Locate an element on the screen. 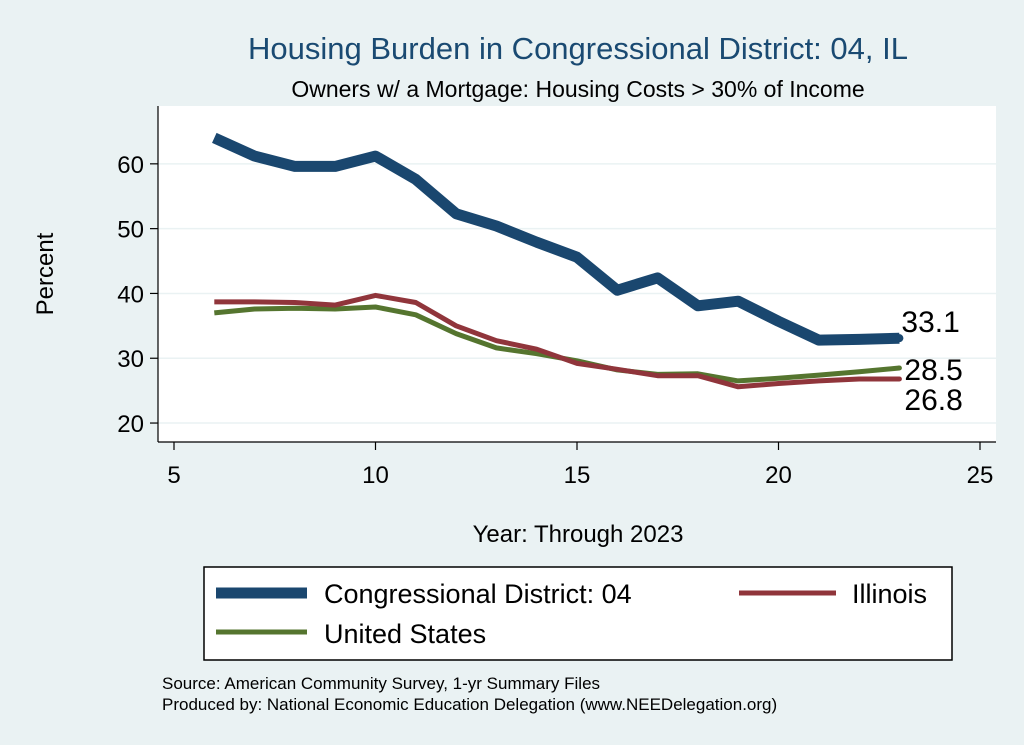 The height and width of the screenshot is (745, 1024). legend-box is located at coordinates (578, 613).